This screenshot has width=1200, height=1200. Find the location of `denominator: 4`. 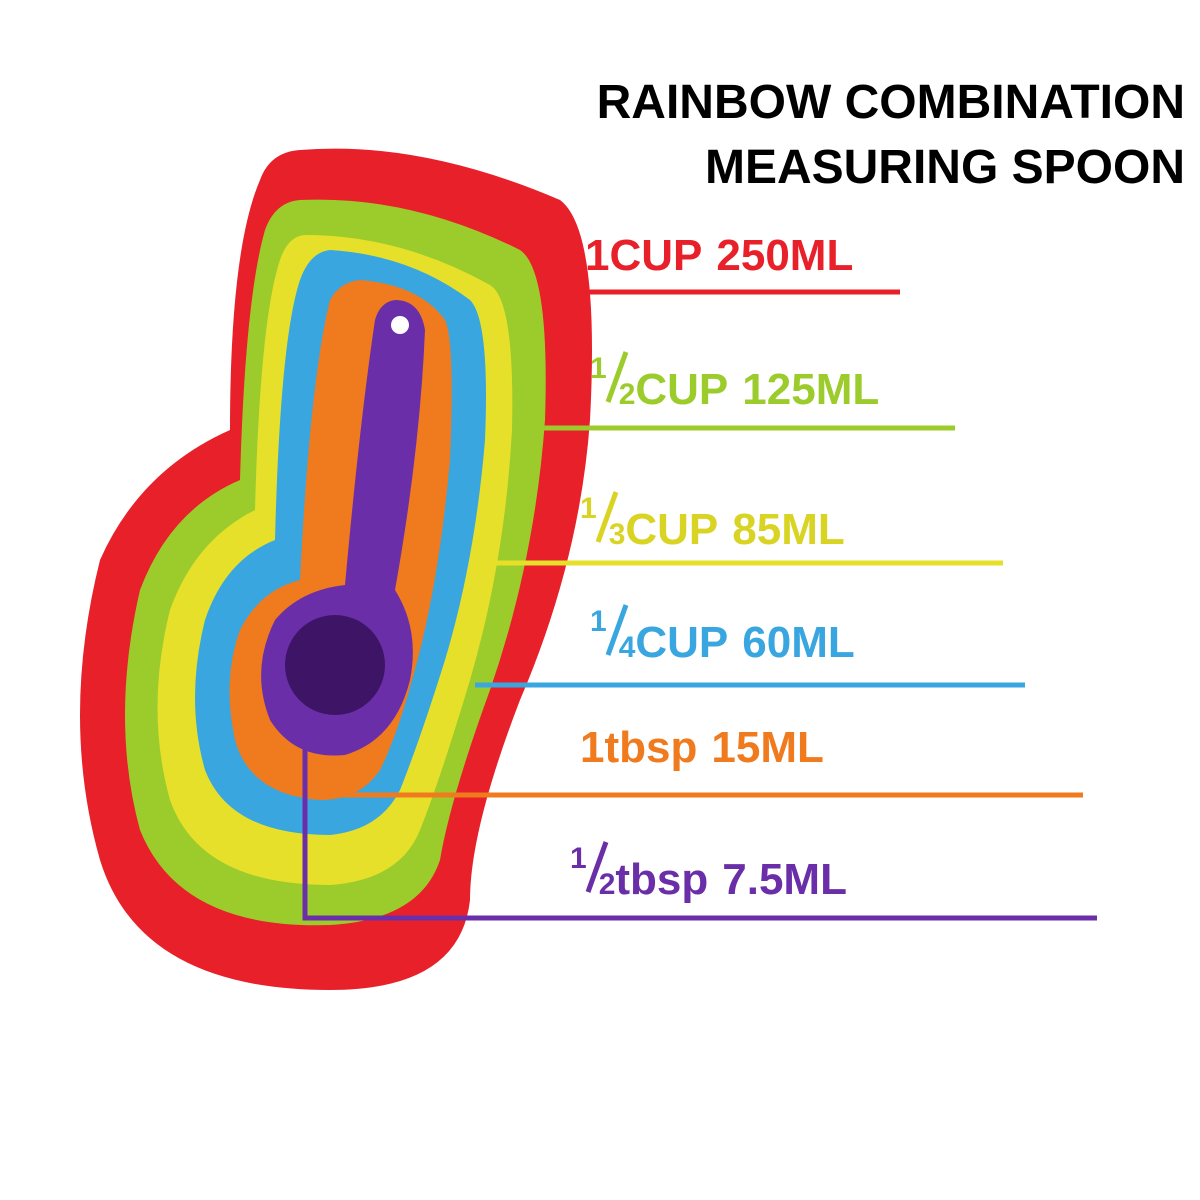

denominator: 4 is located at coordinates (627, 647).